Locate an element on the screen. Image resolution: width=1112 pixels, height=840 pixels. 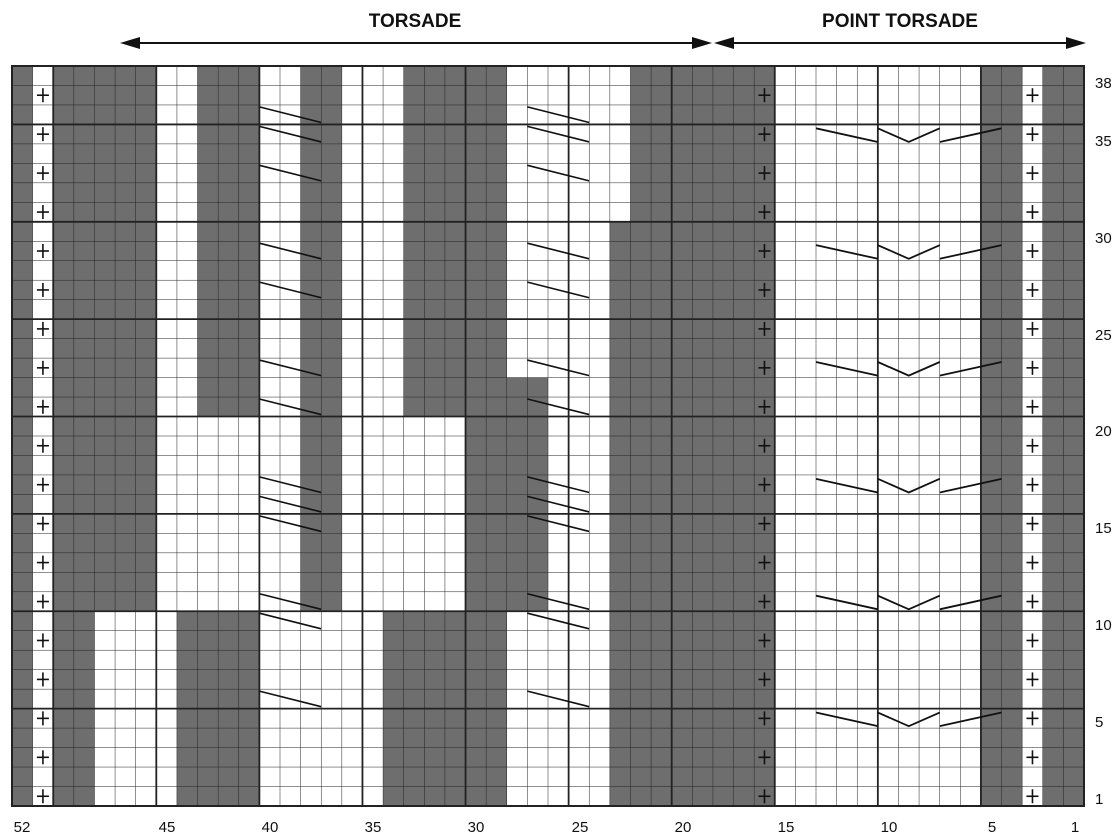
row-label-38: 38 is located at coordinates (1103, 83).